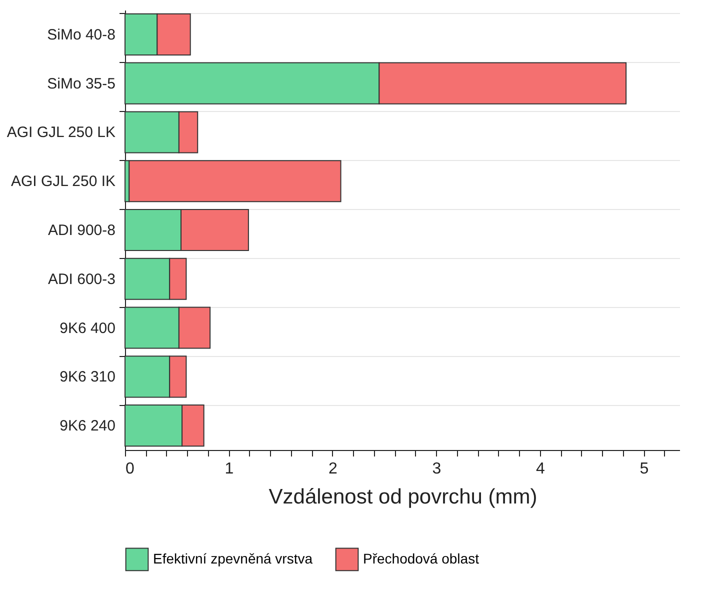 This screenshot has width=725, height=594. Describe the element at coordinates (540, 469) in the screenshot. I see `x-tick-label: 4` at that location.